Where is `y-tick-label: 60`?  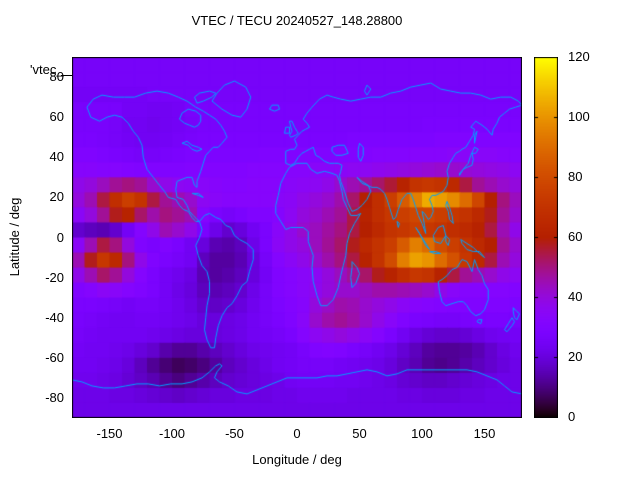 y-tick-label: 60 is located at coordinates (56, 117).